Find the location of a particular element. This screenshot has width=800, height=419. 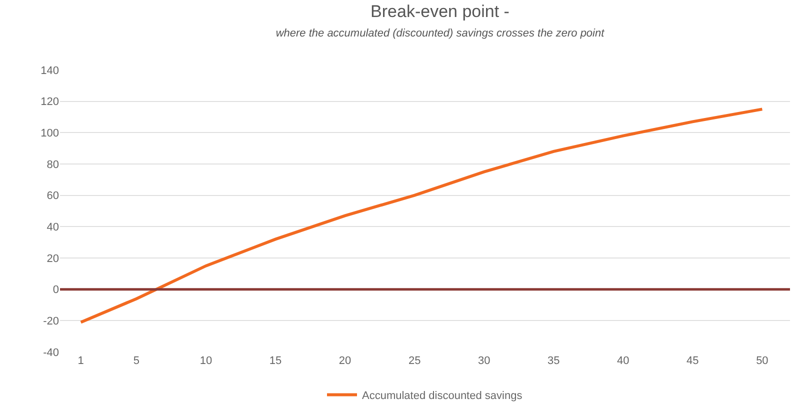

y-tick-label: -20 is located at coordinates (51, 322).